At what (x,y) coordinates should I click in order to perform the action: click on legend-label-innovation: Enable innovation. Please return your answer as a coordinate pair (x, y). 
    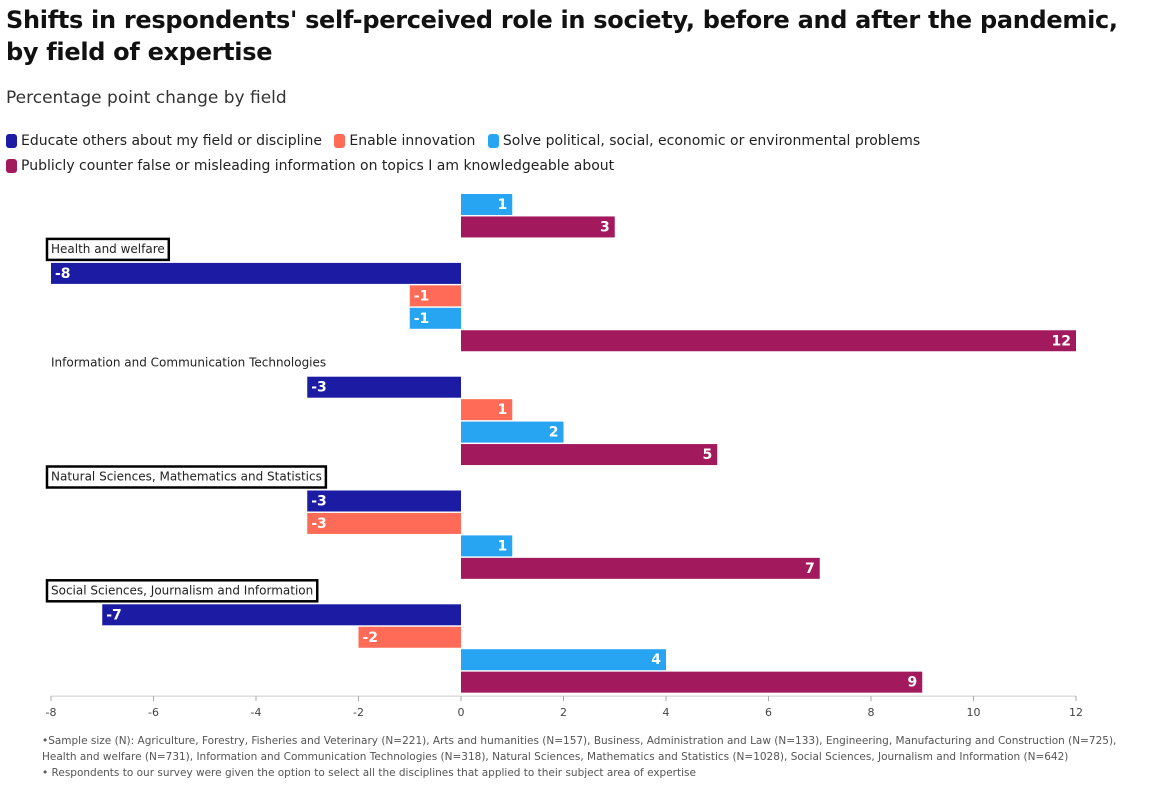
    Looking at the image, I should click on (412, 141).